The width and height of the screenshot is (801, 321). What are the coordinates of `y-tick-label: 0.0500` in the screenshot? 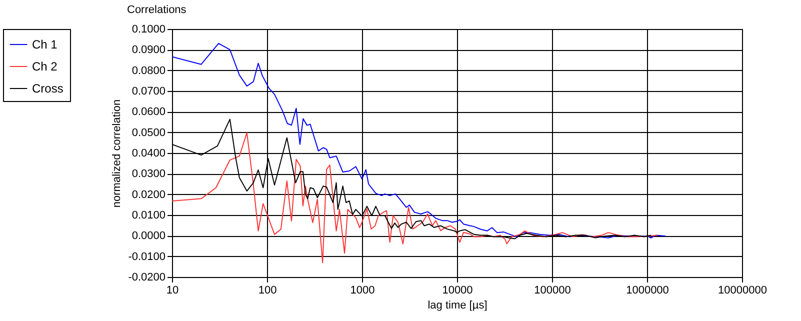 It's located at (149, 132).